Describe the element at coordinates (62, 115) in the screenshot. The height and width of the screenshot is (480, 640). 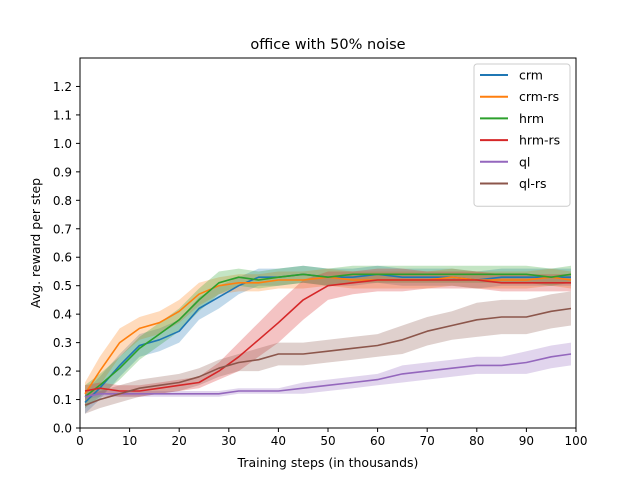
I see `y-tick-label: 1.1` at that location.